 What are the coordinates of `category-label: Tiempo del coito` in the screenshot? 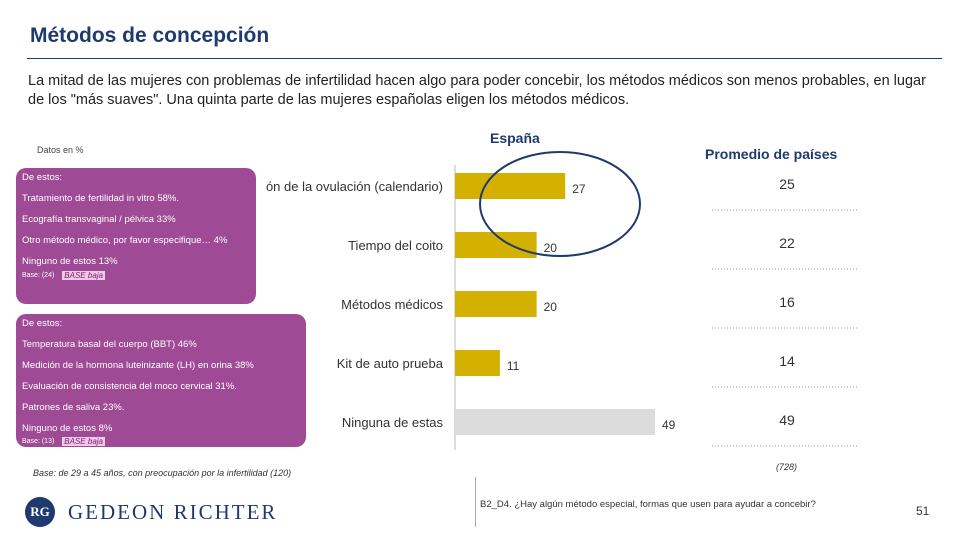 It's located at (395, 245).